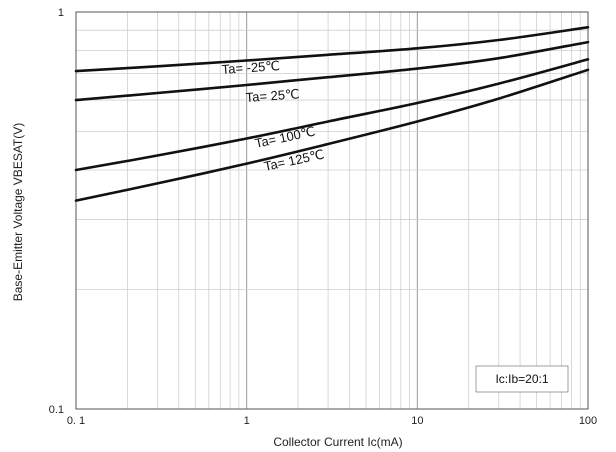  I want to click on series-label-ta-25: Ta= 25℃, so click(272, 95).